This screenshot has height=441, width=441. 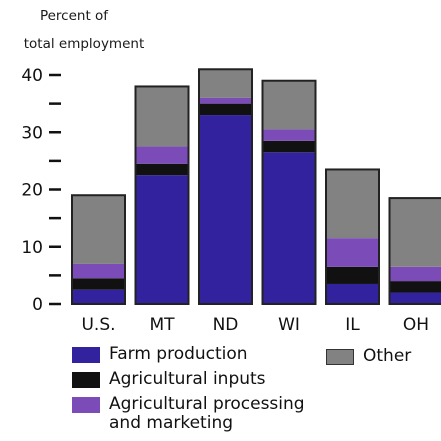 I want to click on bar-outline-wi, so click(x=289, y=192).